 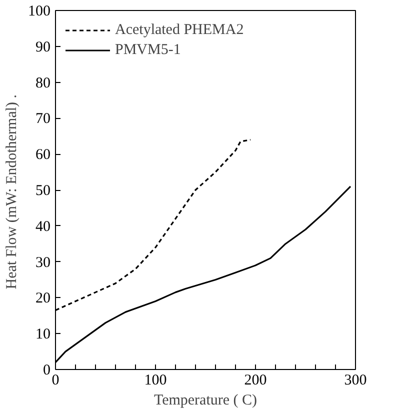 What do you see at coordinates (206, 400) in the screenshot?
I see `x-axis-title: Temperature ( C)` at bounding box center [206, 400].